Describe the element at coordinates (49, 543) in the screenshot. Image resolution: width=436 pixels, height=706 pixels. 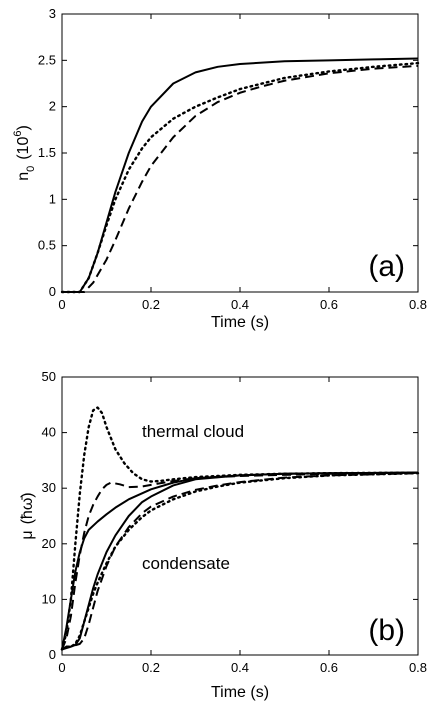
I see `panel-b-ytick-label: 20` at that location.